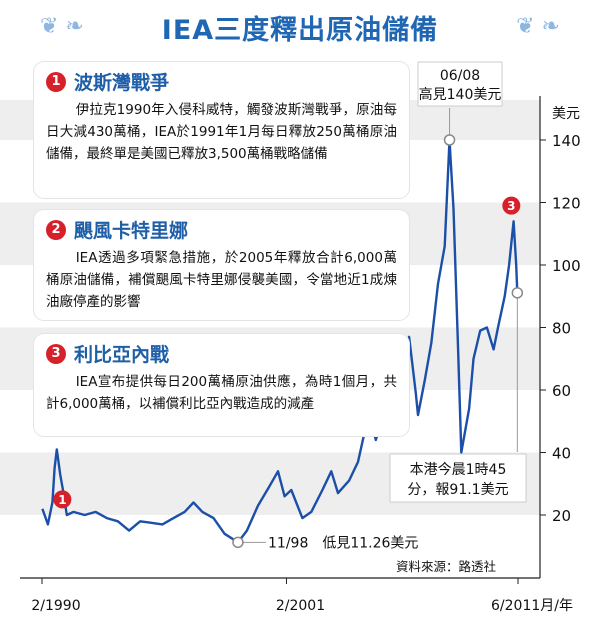  I want to click on annotation-label: 11/98 低見11.26美元, so click(343, 543).